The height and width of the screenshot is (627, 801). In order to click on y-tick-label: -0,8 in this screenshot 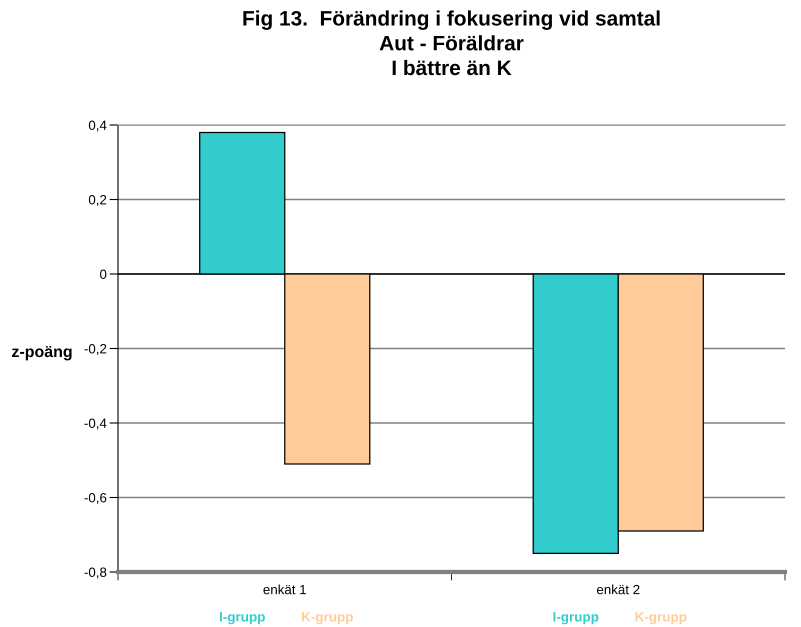, I will do `click(95, 573)`.